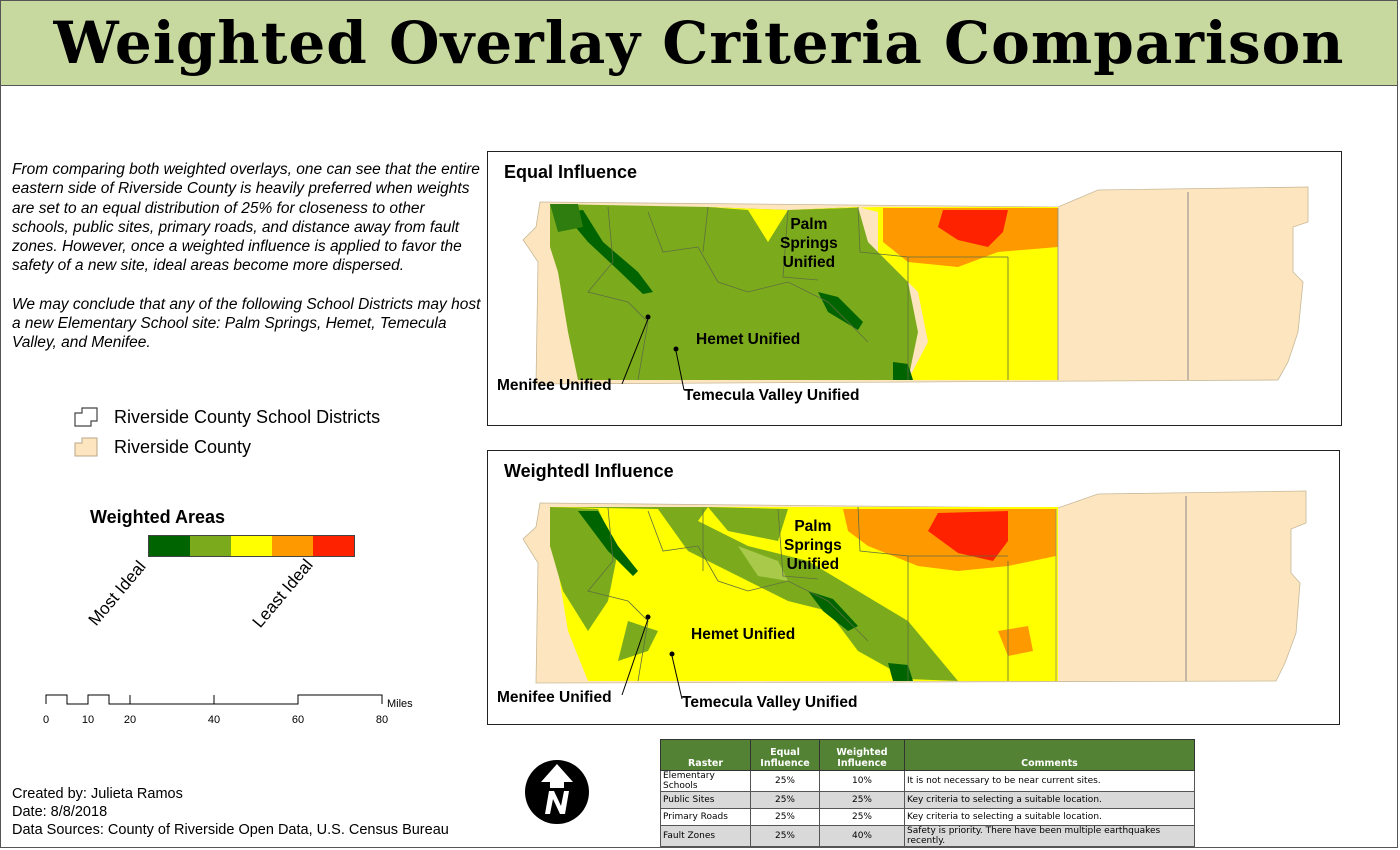 Image resolution: width=1400 pixels, height=850 pixels. Describe the element at coordinates (589, 471) in the screenshot. I see `map-title-weighted: Weightedl Influence` at that location.